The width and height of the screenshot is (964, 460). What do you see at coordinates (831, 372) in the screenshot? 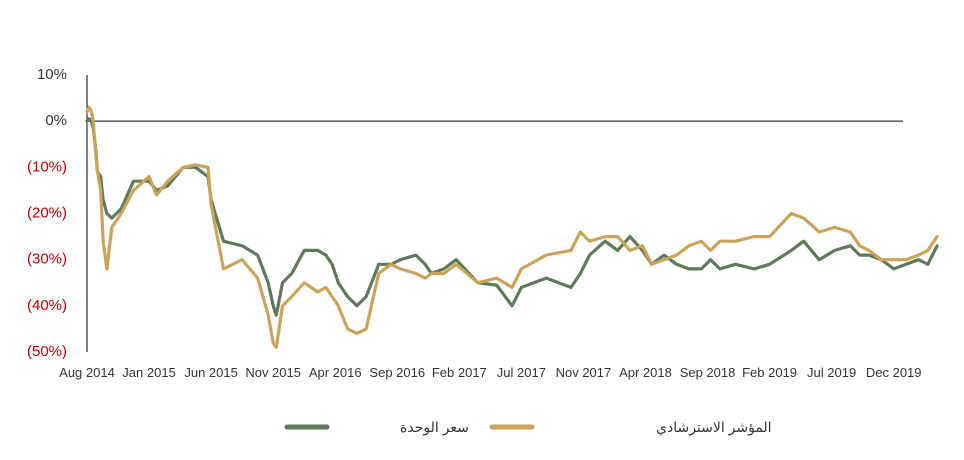
I see `x-tick-label: Jul 2019` at bounding box center [831, 372].